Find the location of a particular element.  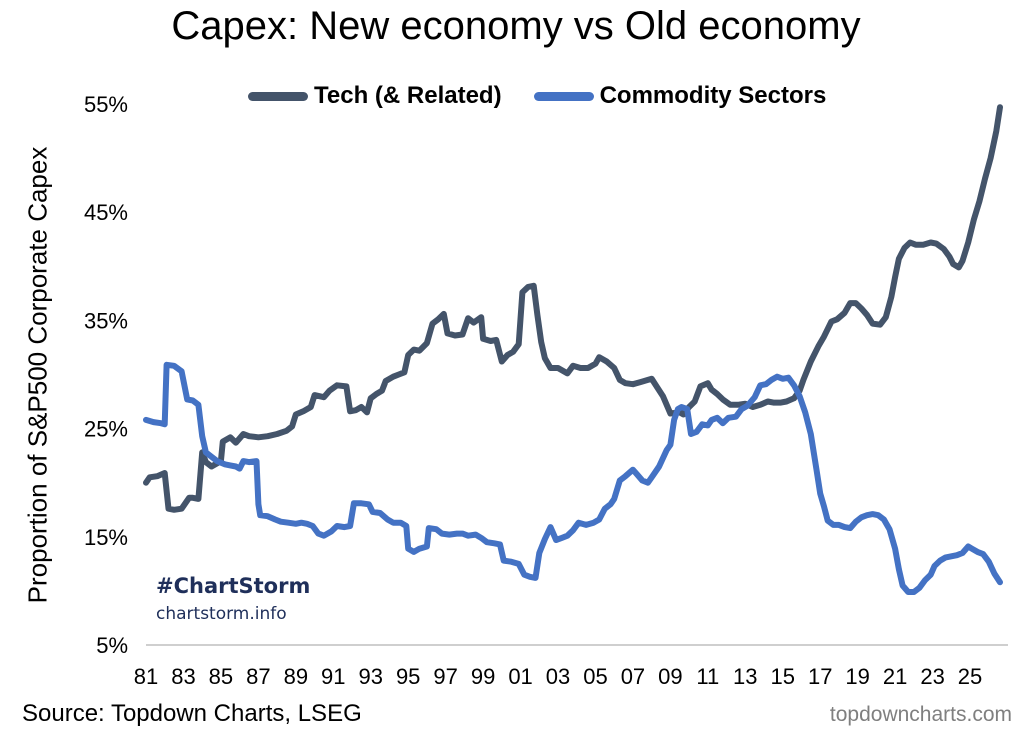

x-tick-label: 95 is located at coordinates (408, 676).